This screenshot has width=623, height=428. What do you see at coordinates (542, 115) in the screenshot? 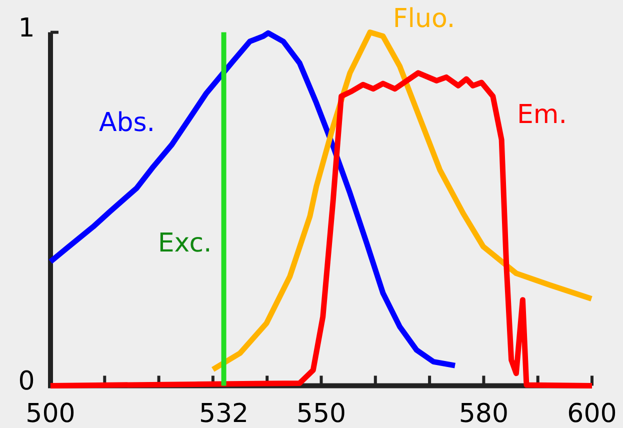
I see `series-label: Em.` at bounding box center [542, 115].